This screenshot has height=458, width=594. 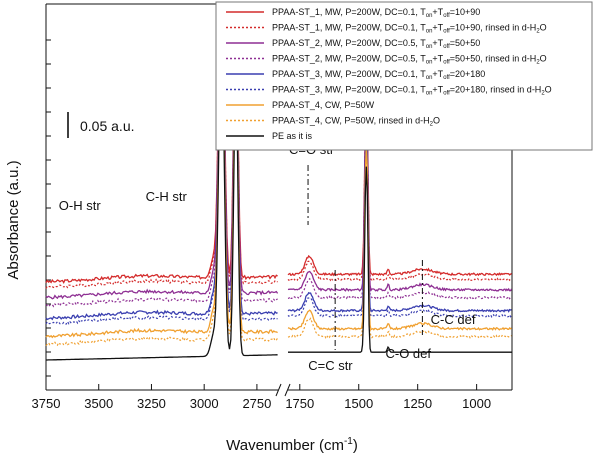 What do you see at coordinates (408, 353) in the screenshot?
I see `peak-annotation: C-O def` at bounding box center [408, 353].